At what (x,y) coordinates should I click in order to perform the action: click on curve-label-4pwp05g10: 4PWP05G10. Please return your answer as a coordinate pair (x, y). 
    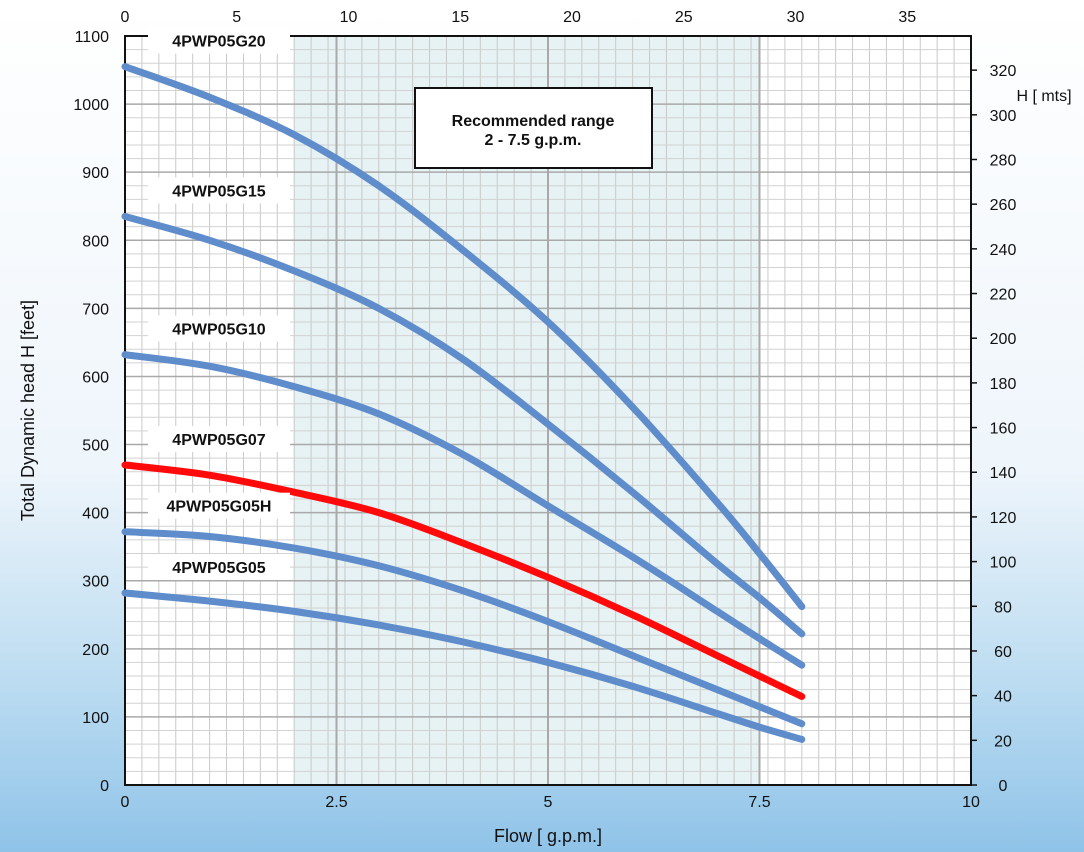
    Looking at the image, I should click on (218, 330).